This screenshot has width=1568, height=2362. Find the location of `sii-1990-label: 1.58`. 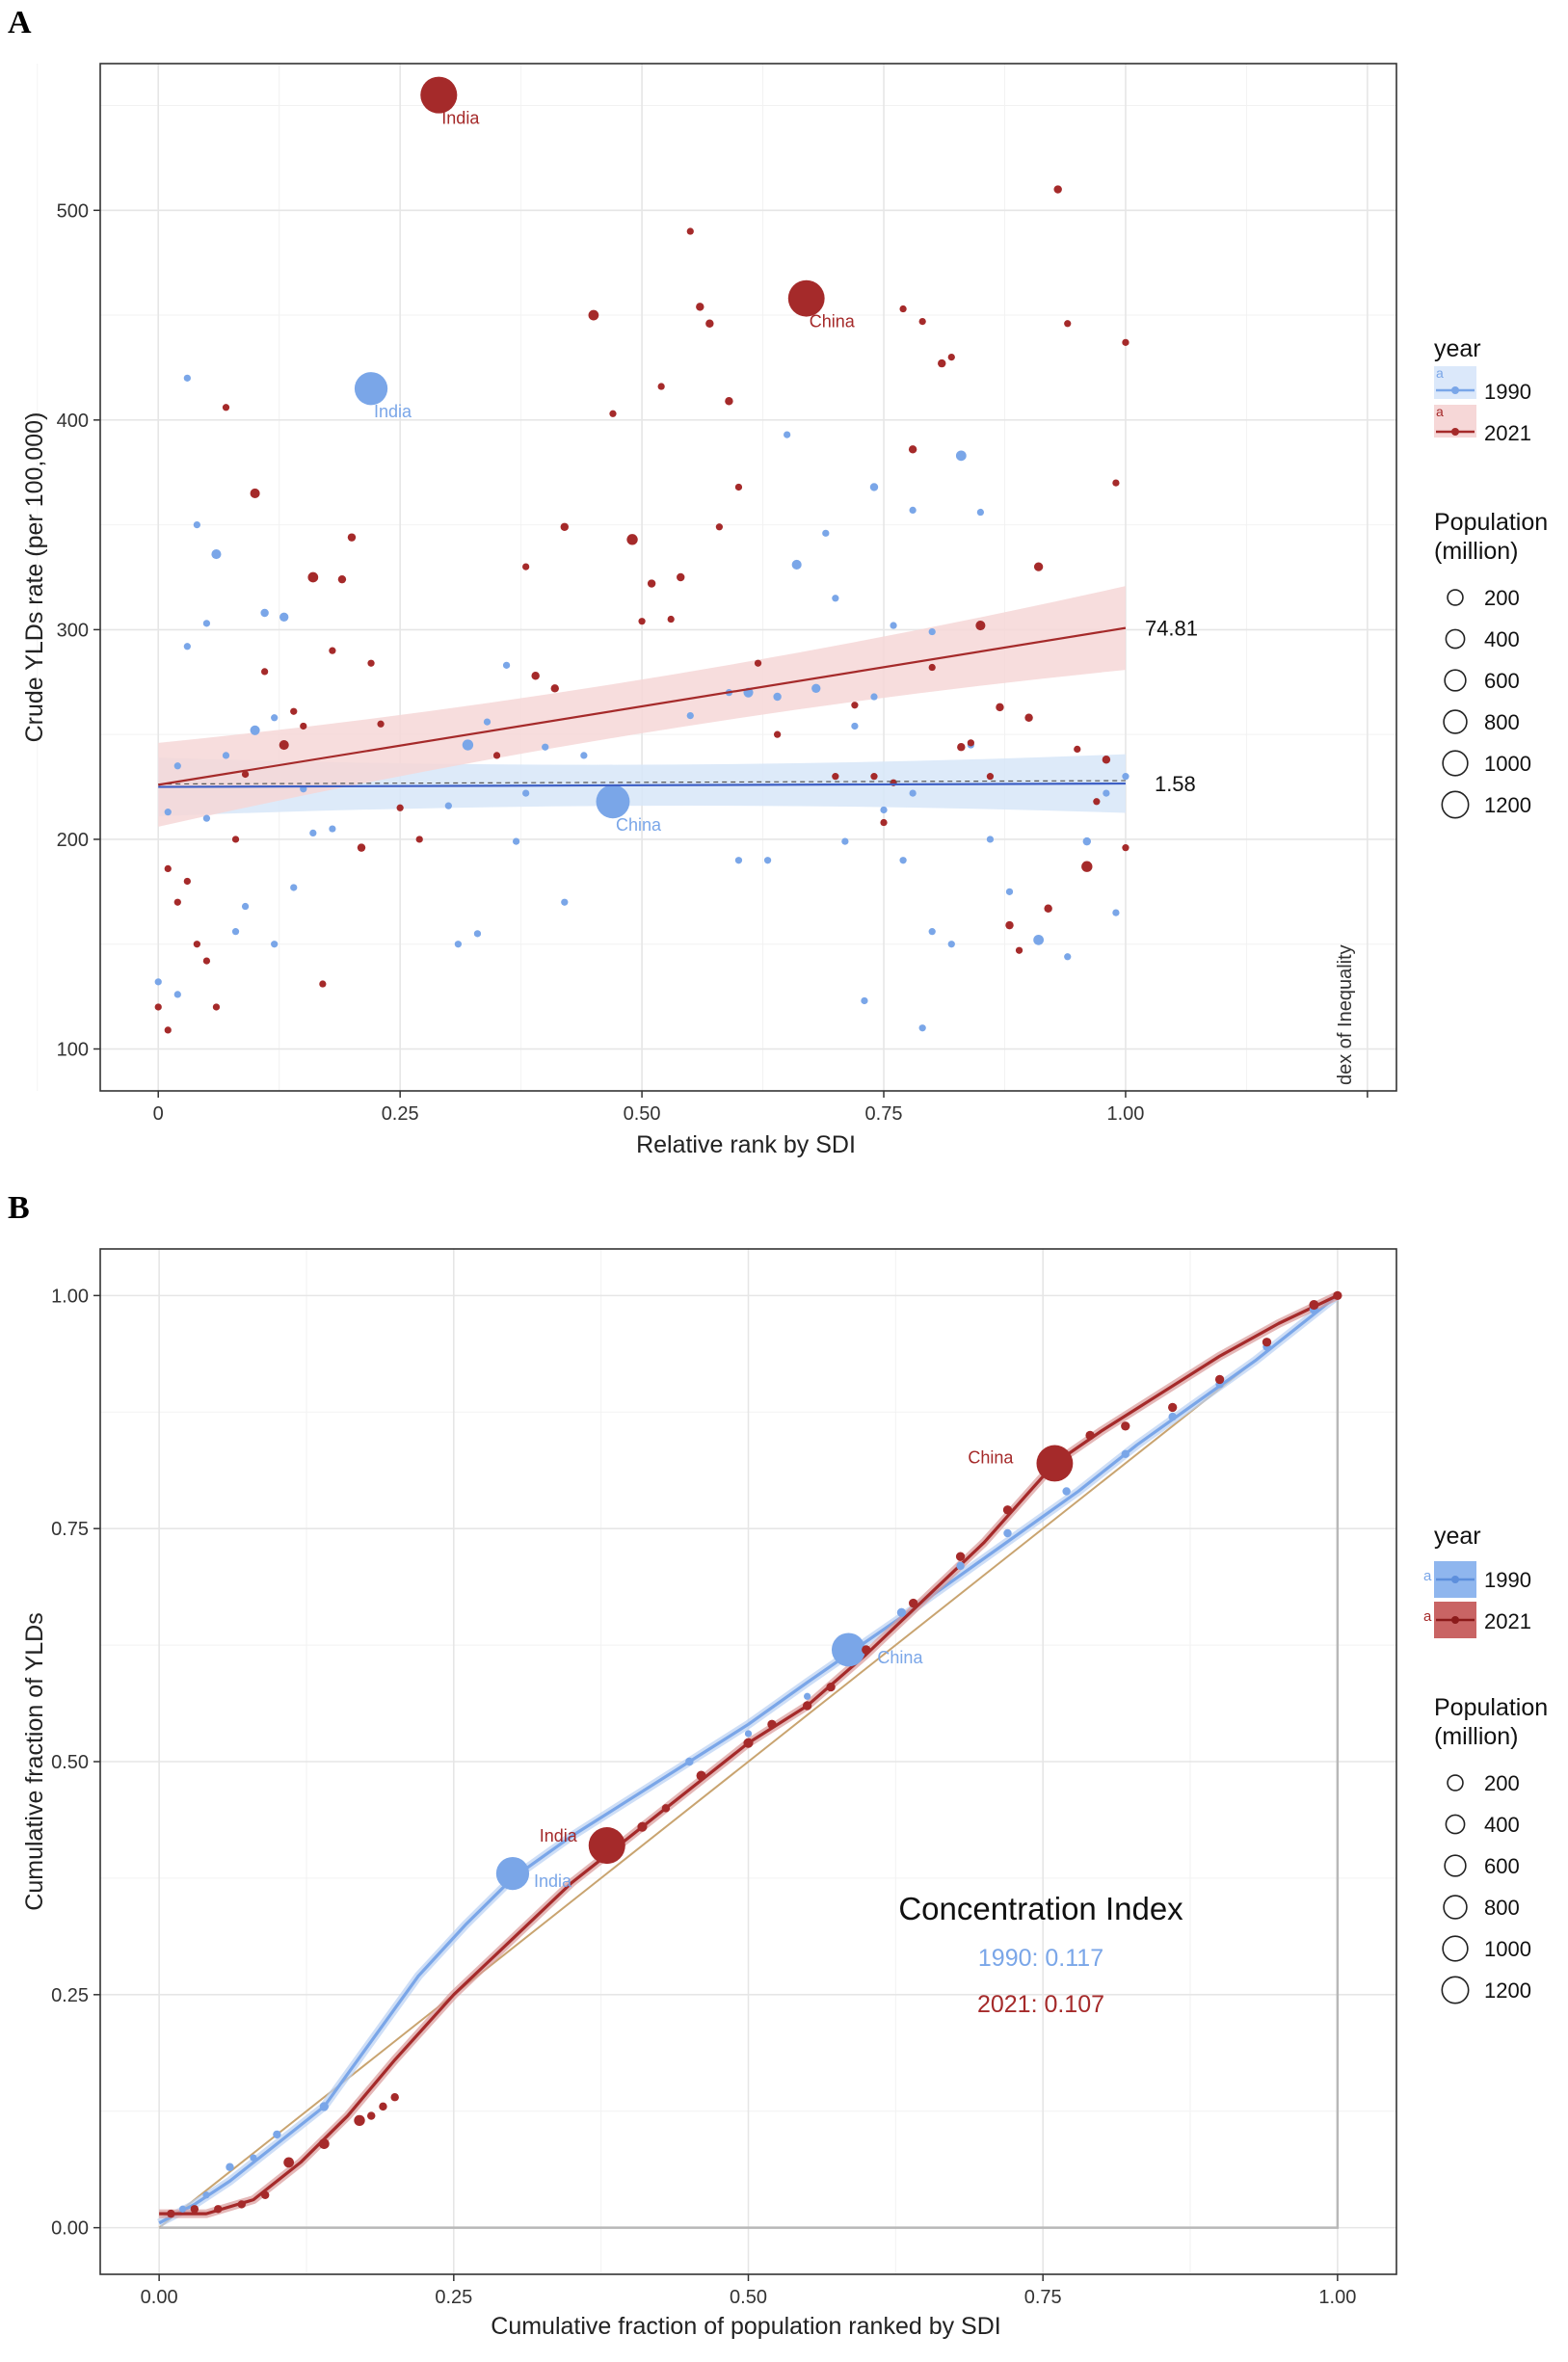

sii-1990-label: 1.58 is located at coordinates (1175, 784).